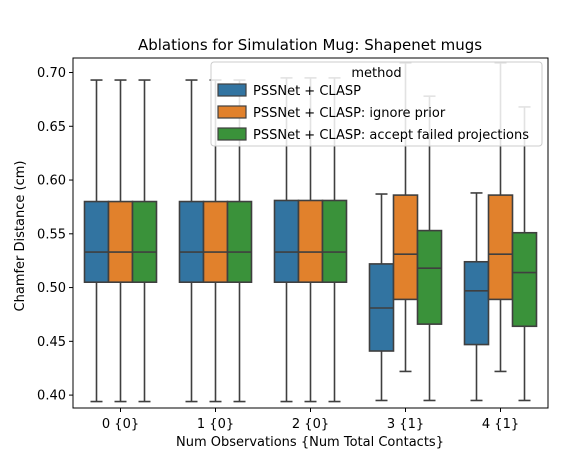 Image resolution: width=586 pixels, height=459 pixels. I want to click on x-tick-label: 1 {0}, so click(215, 424).